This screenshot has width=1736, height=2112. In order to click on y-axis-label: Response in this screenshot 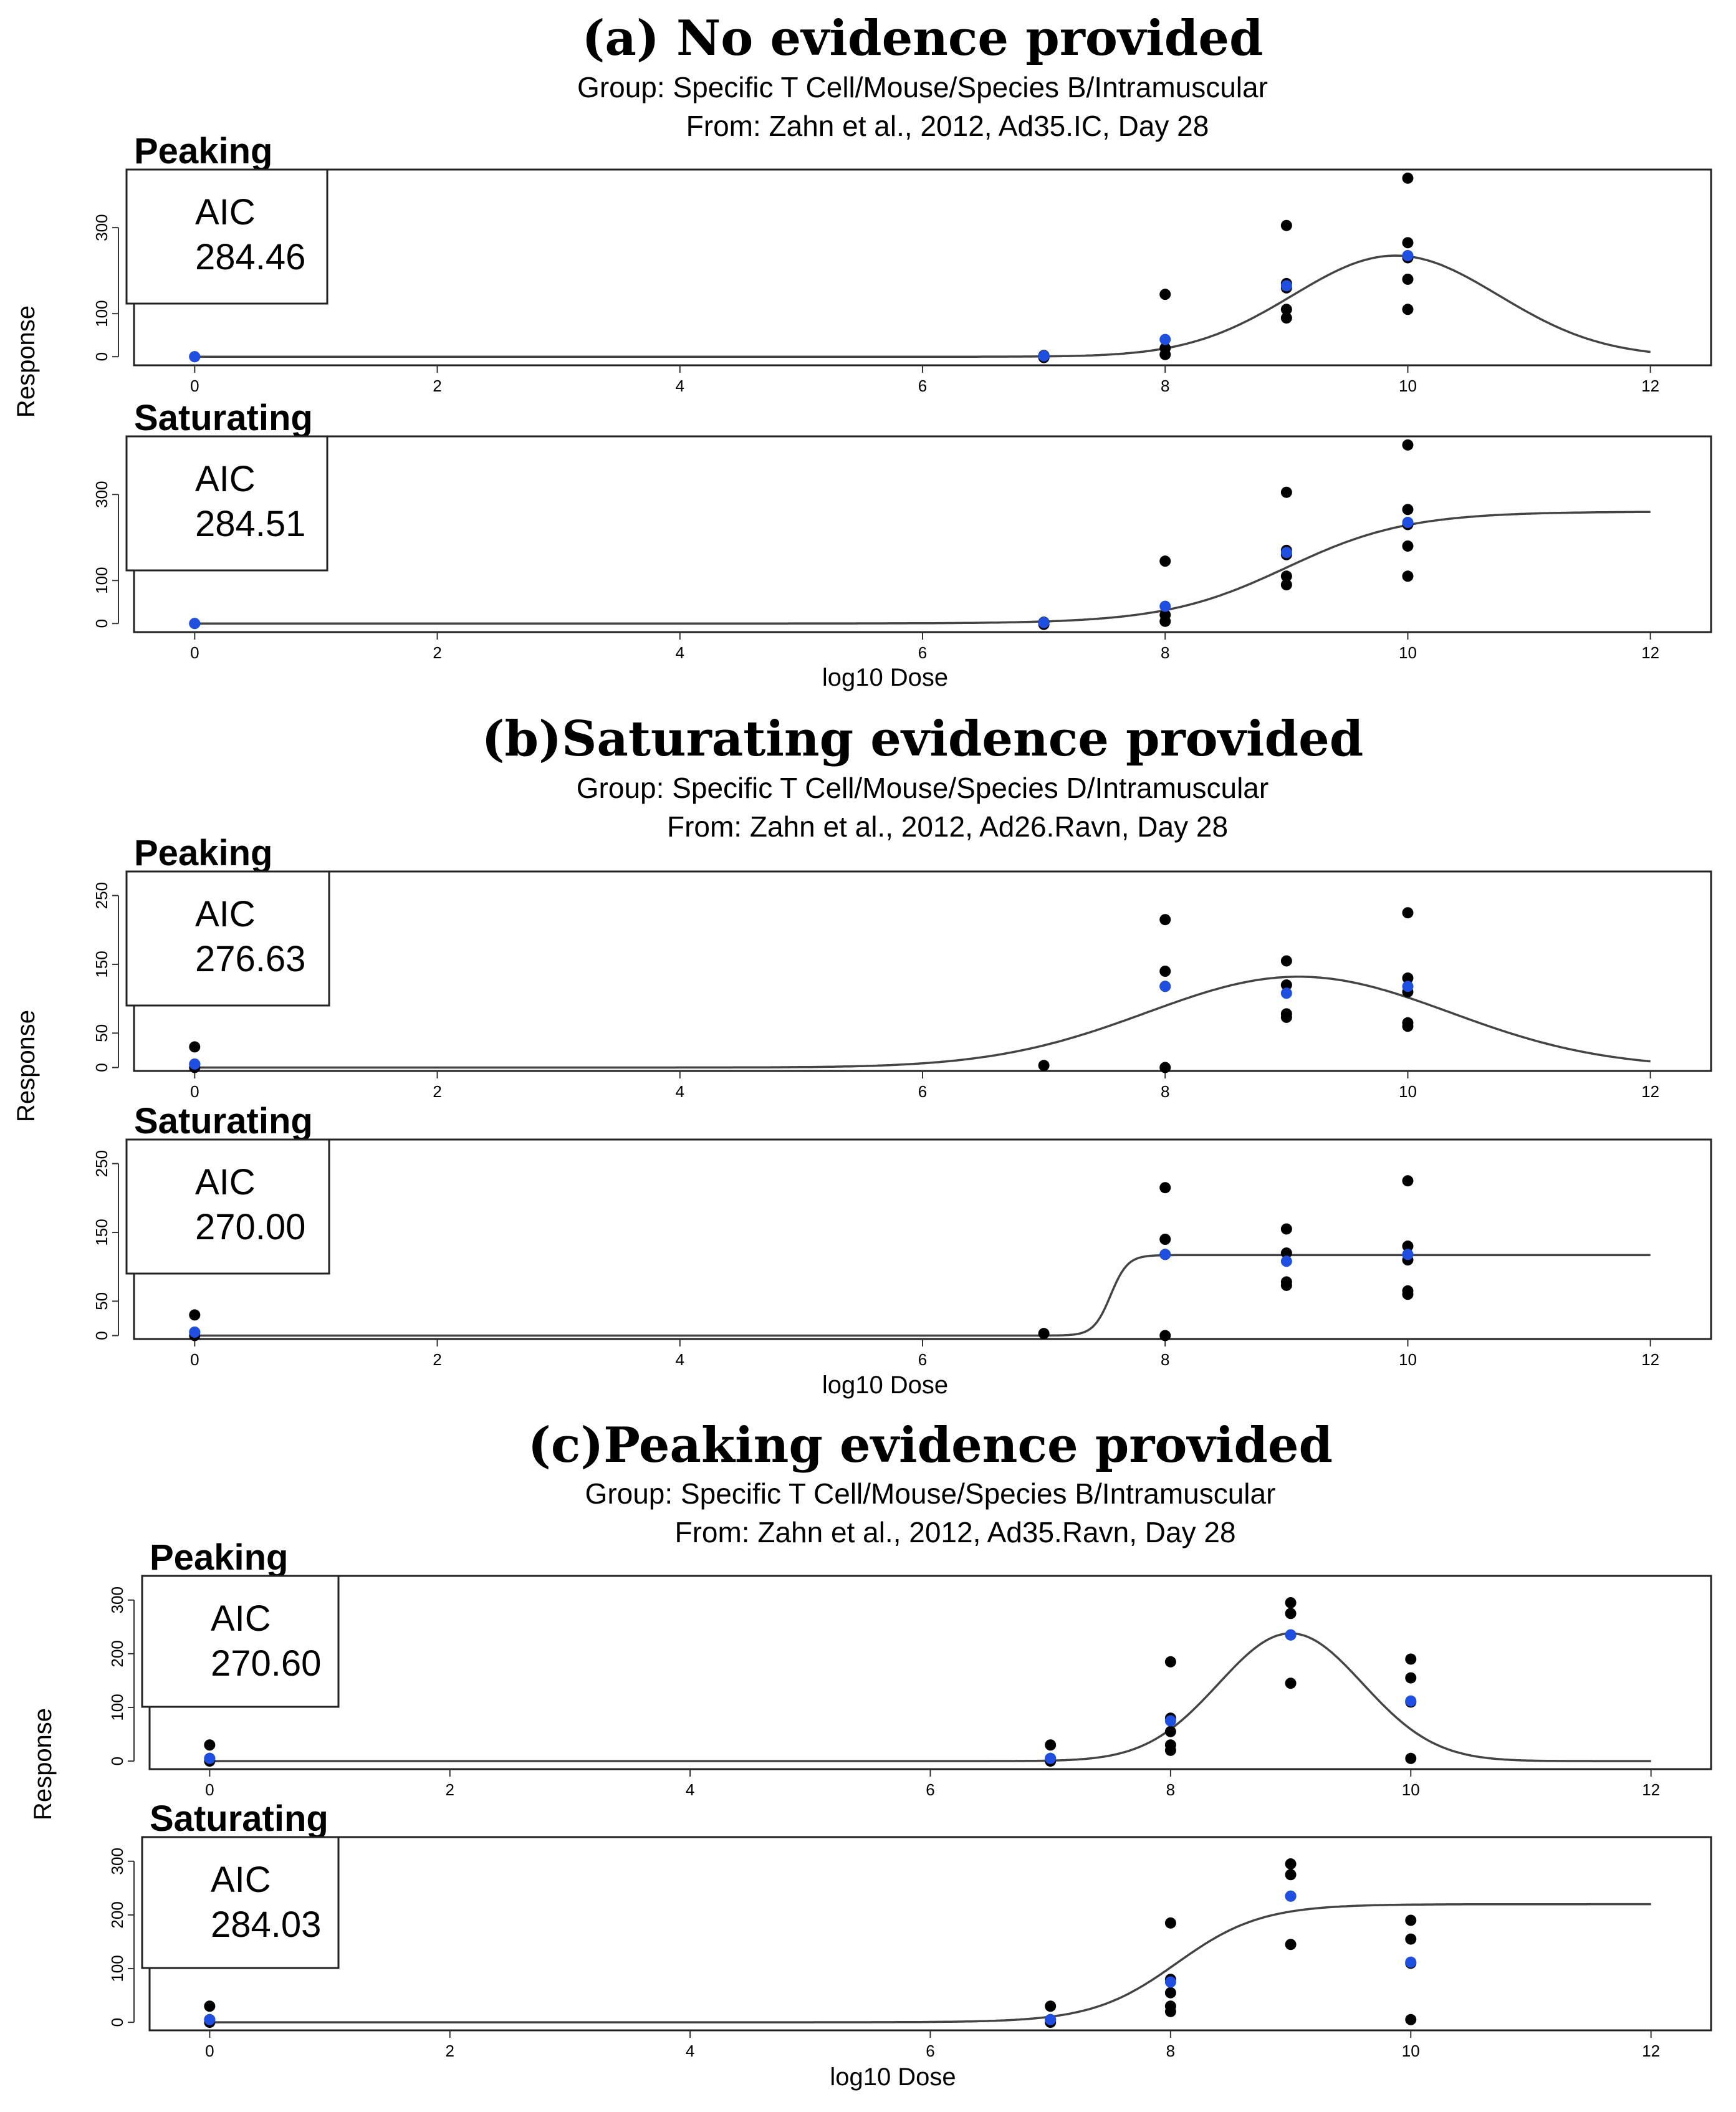, I will do `click(43, 1764)`.